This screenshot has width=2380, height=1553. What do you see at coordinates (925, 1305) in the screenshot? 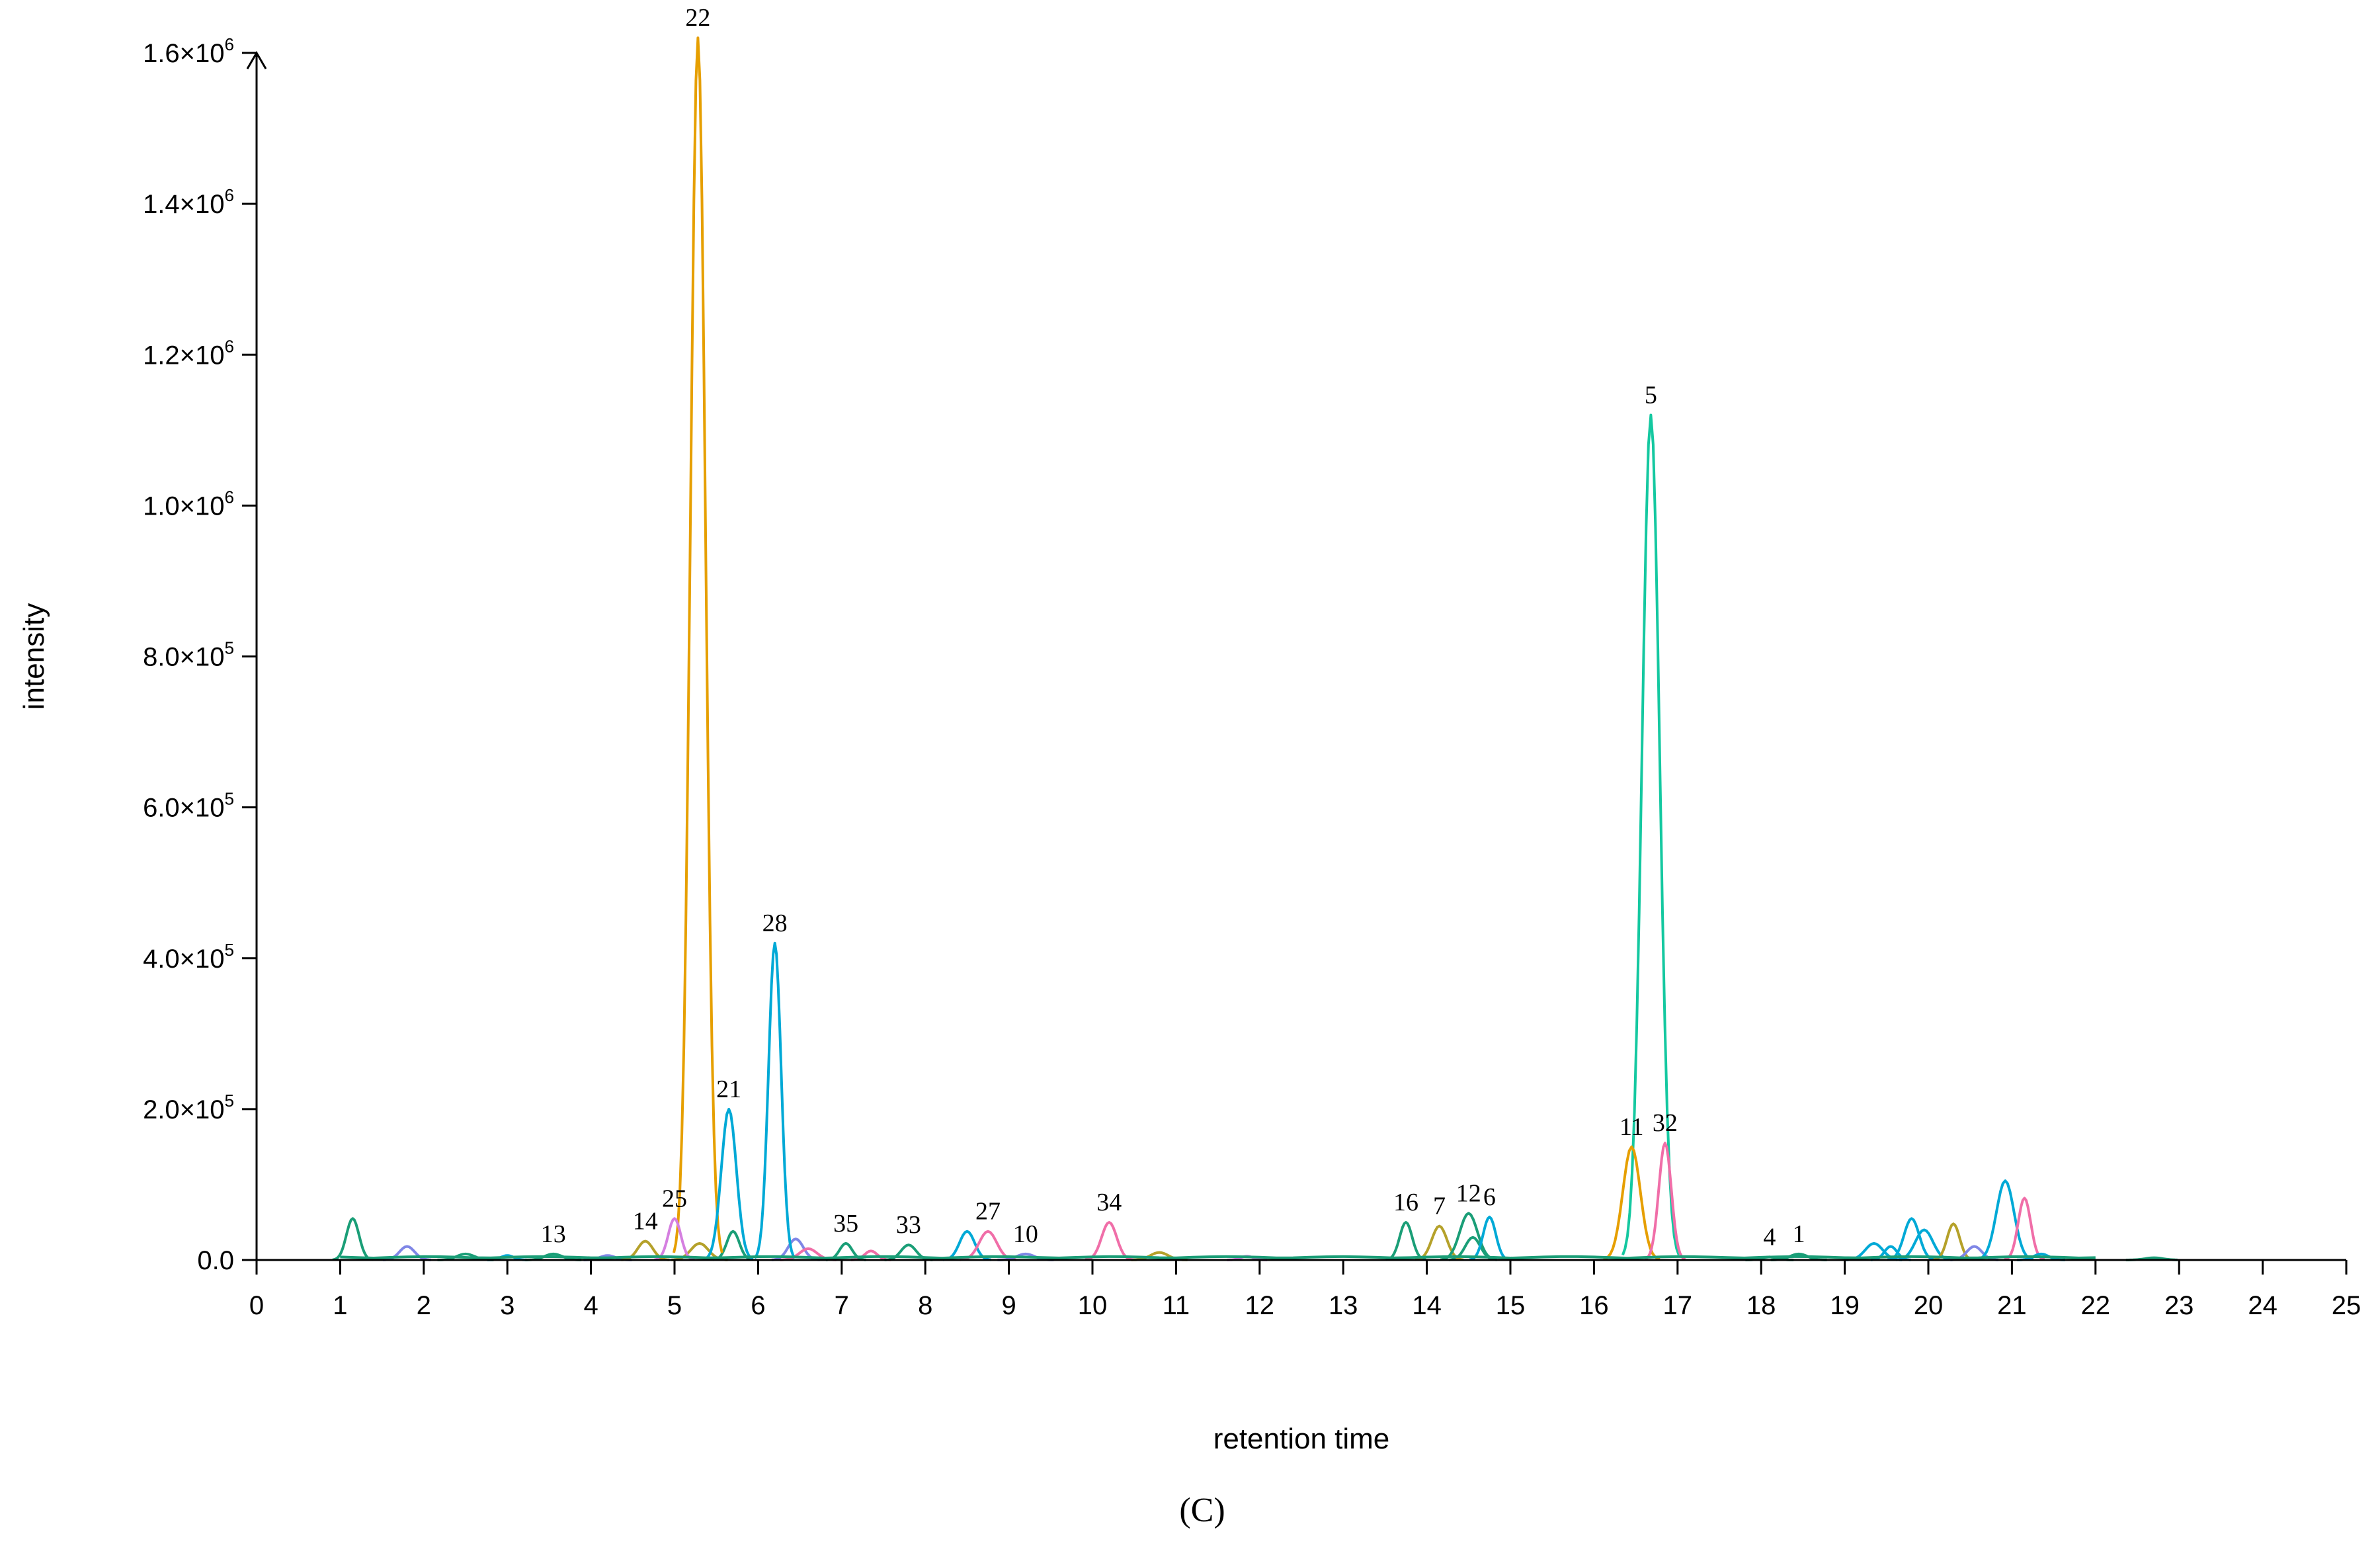
I see `x-tick-label: 8` at bounding box center [925, 1305].